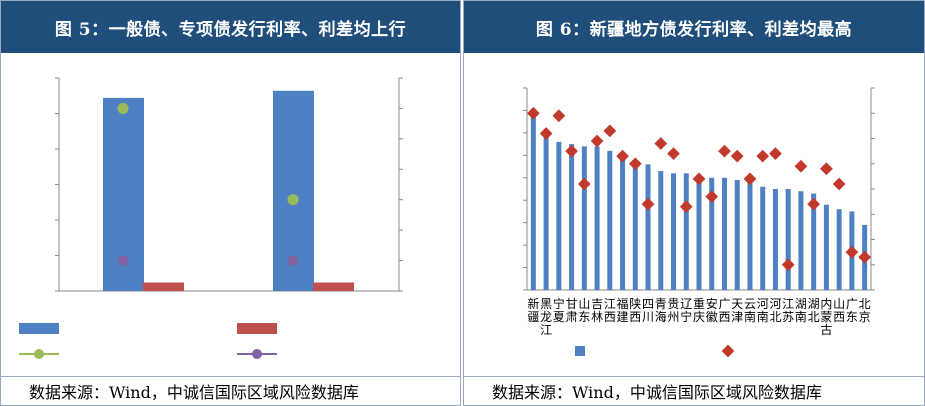 This screenshot has width=925, height=406. I want to click on x-tick-label: 湖北, so click(814, 310).